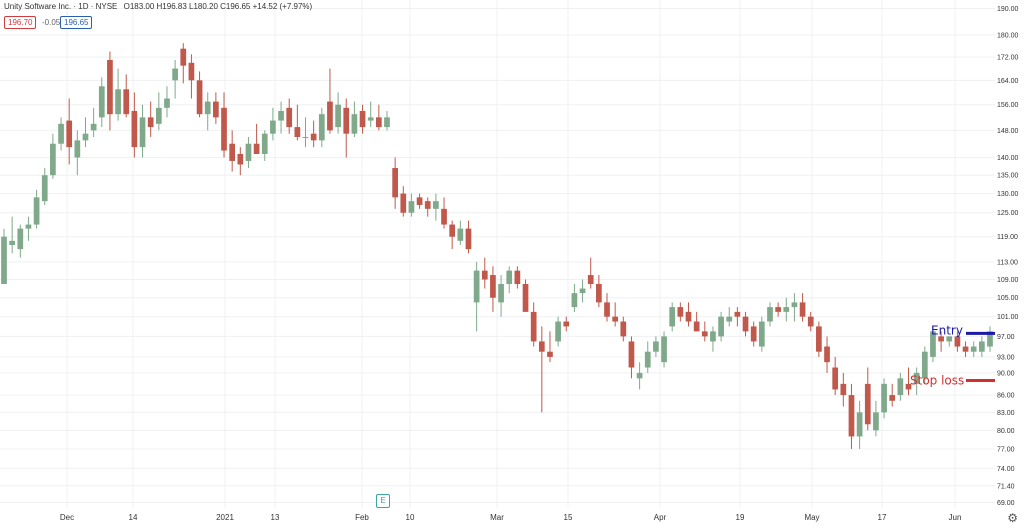 Image resolution: width=1024 pixels, height=528 pixels. Describe the element at coordinates (383, 501) in the screenshot. I see `earnings-flag-icon: E` at that location.